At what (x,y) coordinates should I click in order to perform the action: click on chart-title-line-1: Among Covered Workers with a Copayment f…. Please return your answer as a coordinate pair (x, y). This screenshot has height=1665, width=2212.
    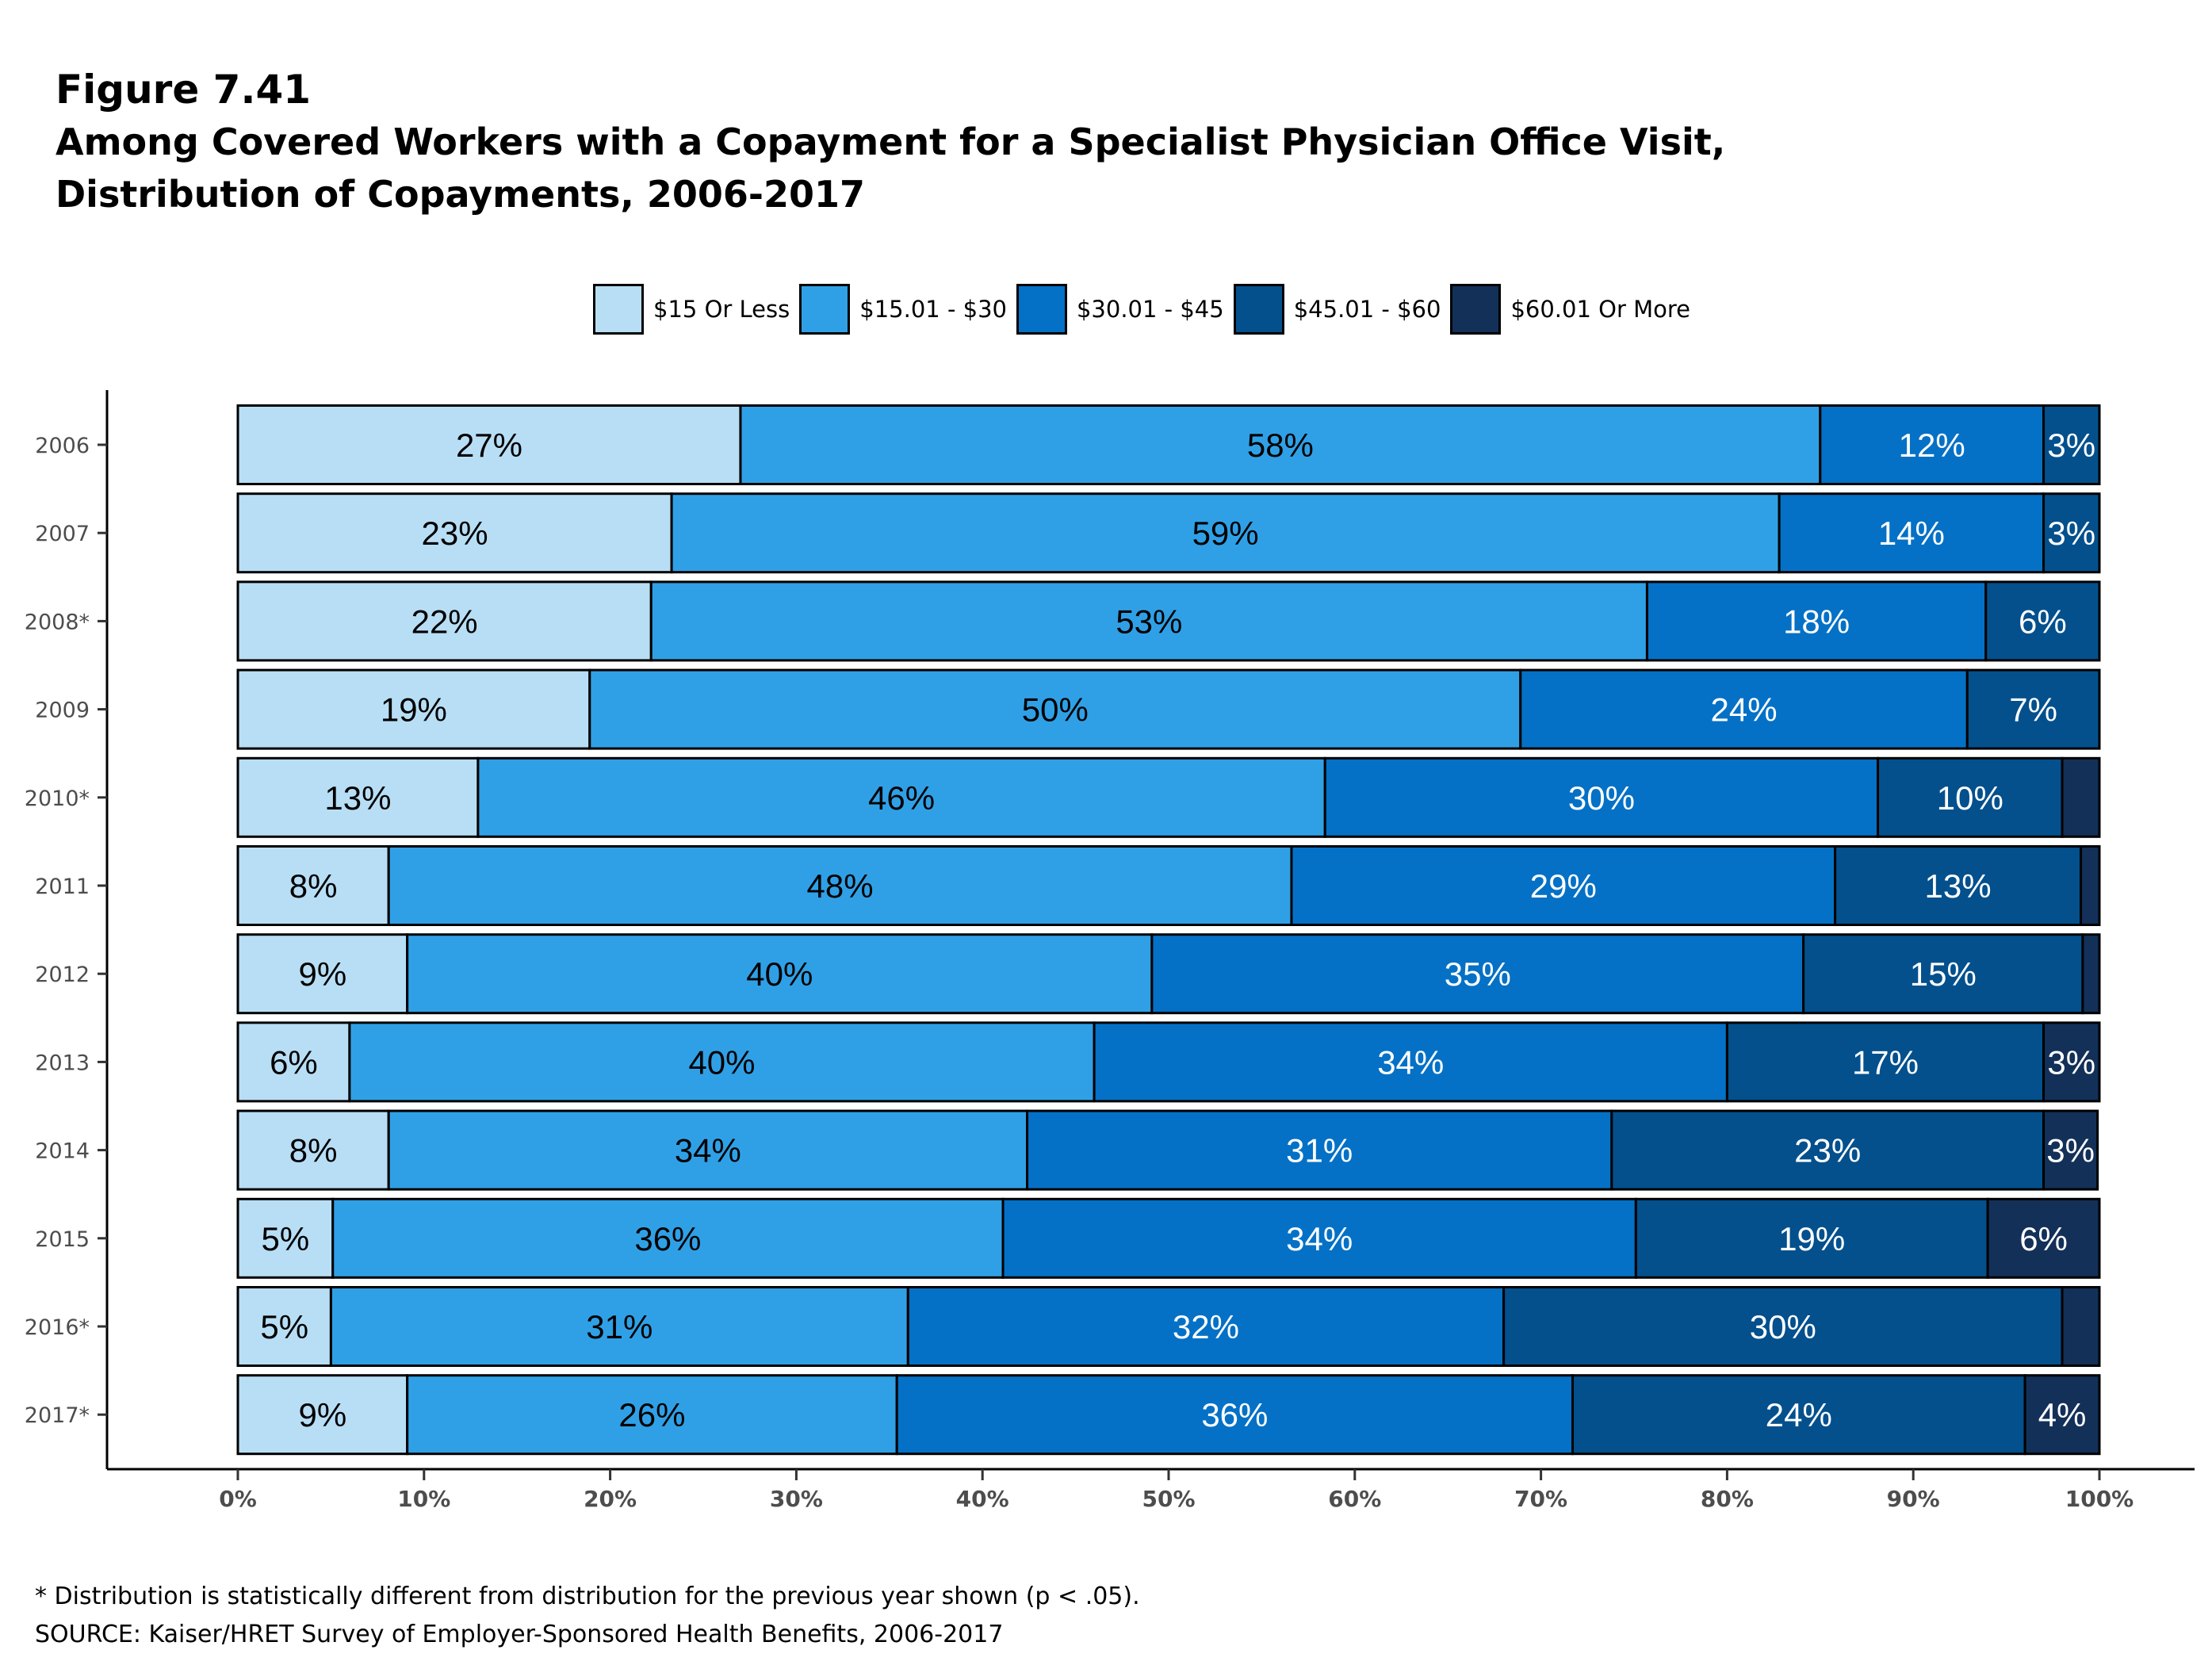
    Looking at the image, I should click on (891, 142).